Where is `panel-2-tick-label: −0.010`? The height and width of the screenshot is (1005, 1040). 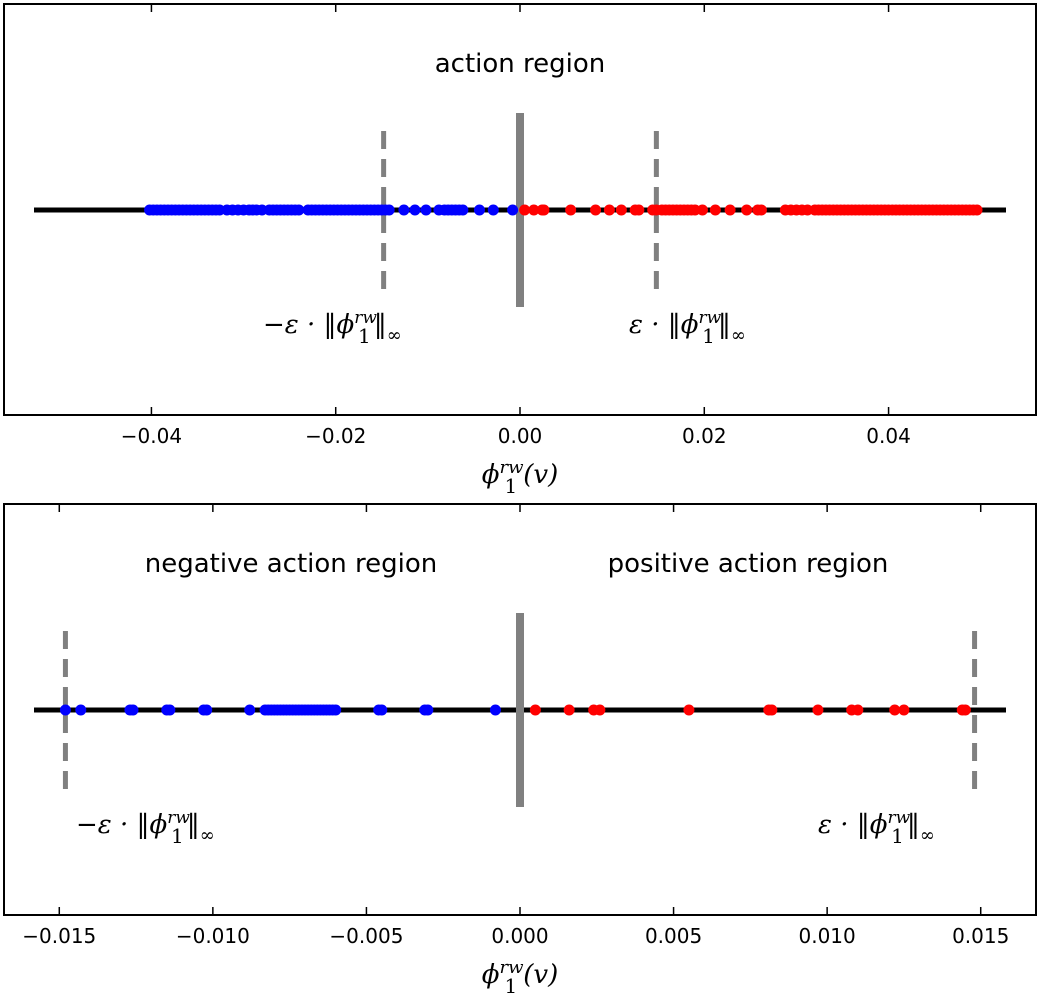
panel-2-tick-label: −0.010 is located at coordinates (213, 936).